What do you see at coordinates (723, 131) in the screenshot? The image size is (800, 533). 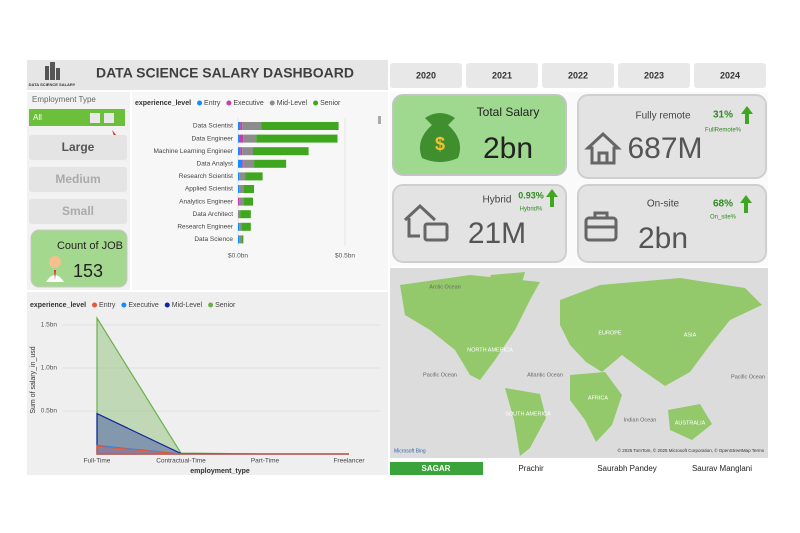 I see `kpi-pct-label: FullRemote%` at bounding box center [723, 131].